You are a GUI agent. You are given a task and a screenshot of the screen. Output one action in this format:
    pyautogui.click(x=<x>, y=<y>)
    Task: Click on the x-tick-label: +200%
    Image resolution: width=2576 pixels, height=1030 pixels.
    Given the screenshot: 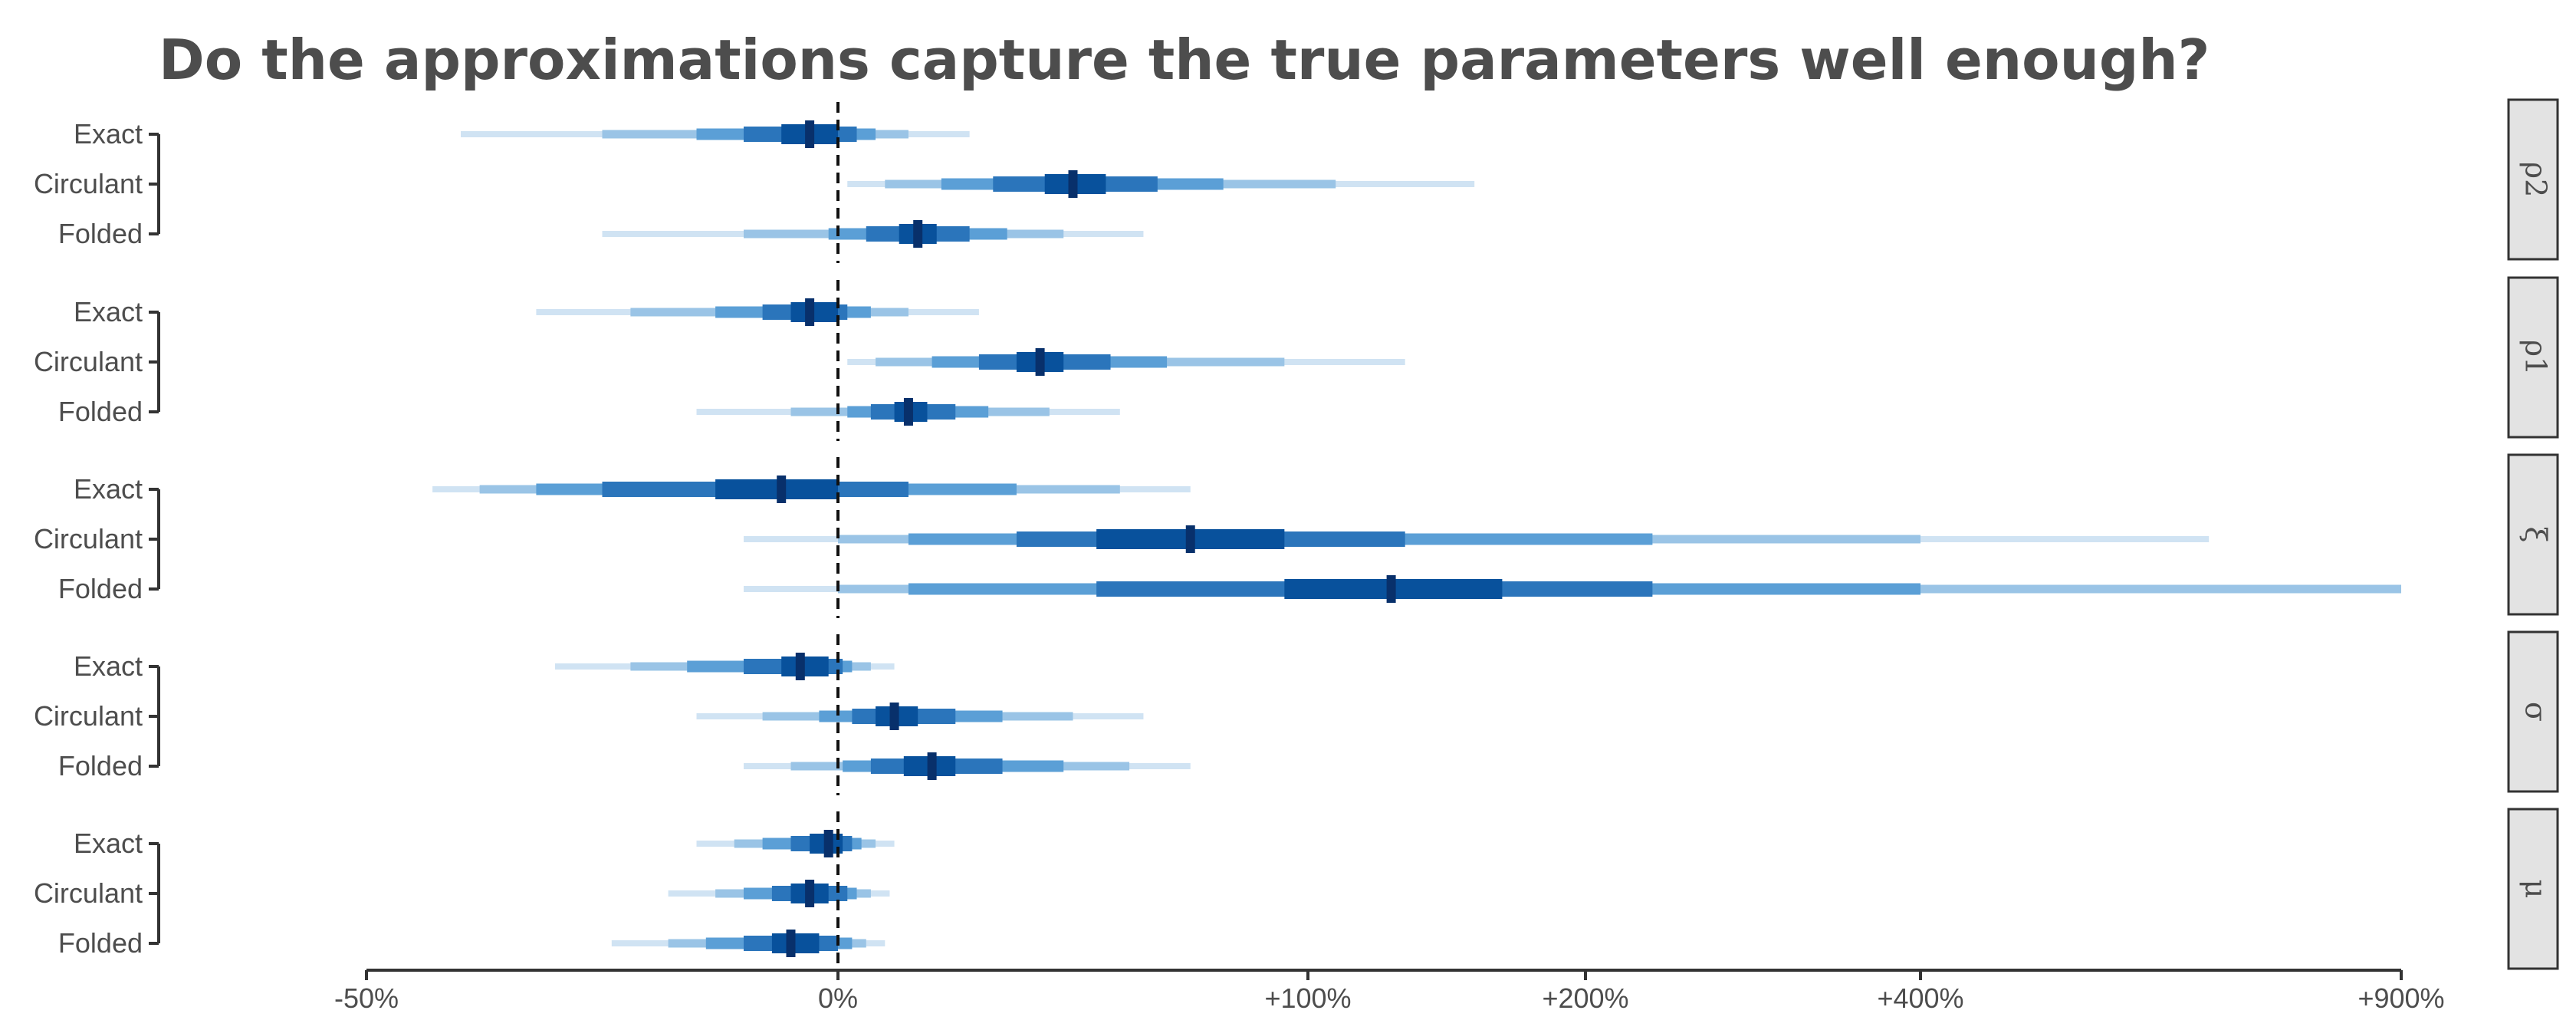 What is the action you would take?
    pyautogui.click(x=1585, y=998)
    